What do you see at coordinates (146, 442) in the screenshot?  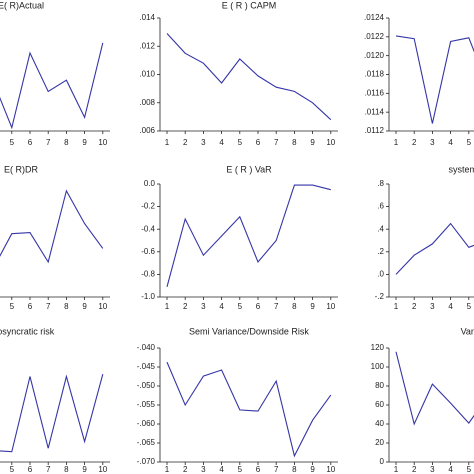 I see `y-tick-label: -.065` at bounding box center [146, 442].